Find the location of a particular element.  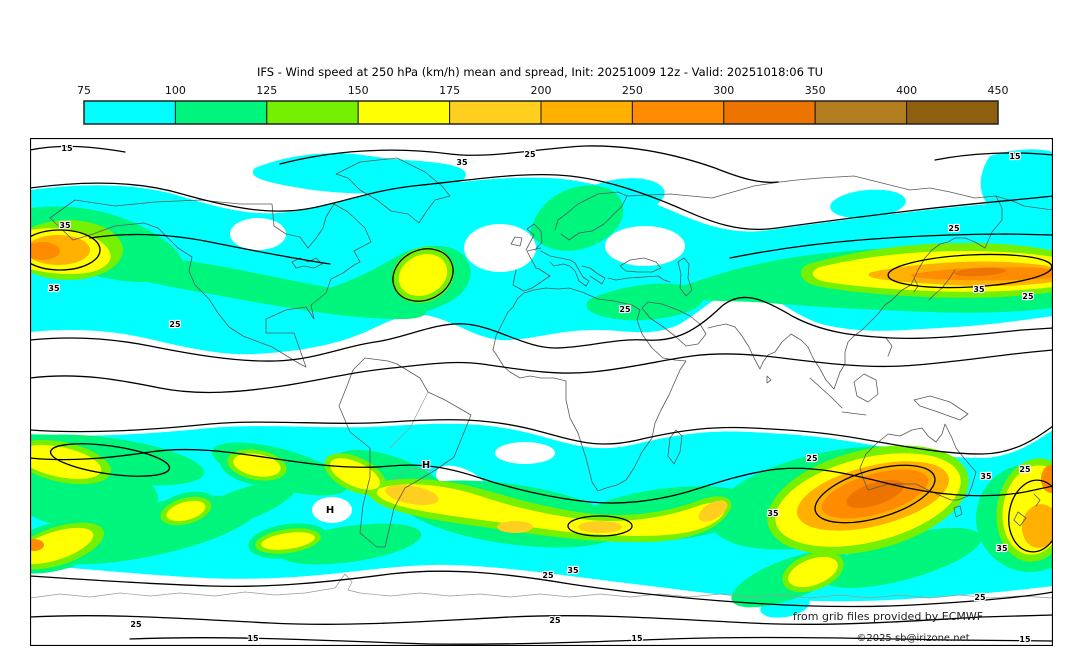

colorbar-tick: 450 is located at coordinates (998, 90).